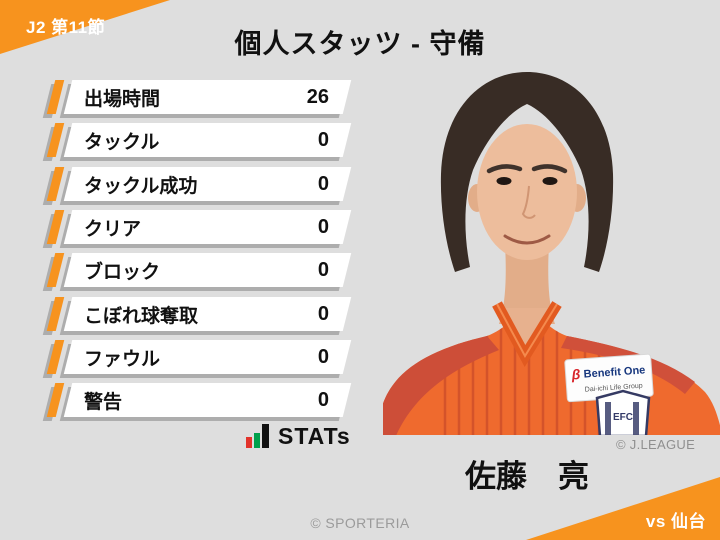 This screenshot has width=720, height=540. What do you see at coordinates (141, 186) in the screenshot?
I see `stat-label: タックル成功` at bounding box center [141, 186].